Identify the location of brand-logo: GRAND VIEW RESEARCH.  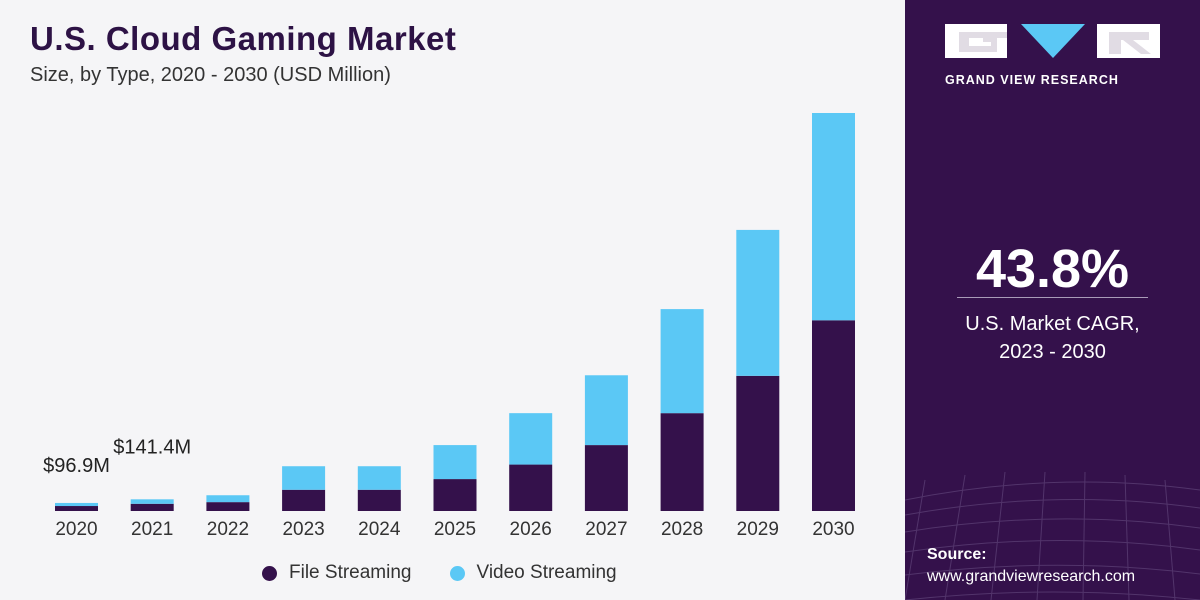
(1052, 55).